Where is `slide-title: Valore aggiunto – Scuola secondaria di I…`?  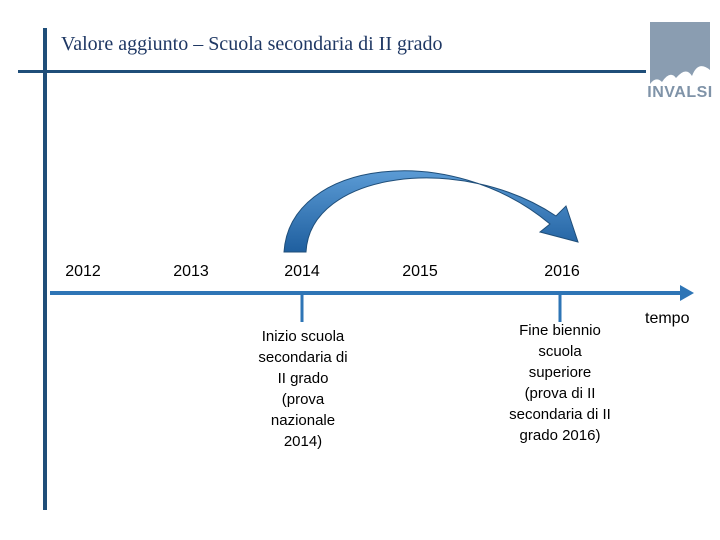 slide-title: Valore aggiunto – Scuola secondaria di I… is located at coordinates (252, 44).